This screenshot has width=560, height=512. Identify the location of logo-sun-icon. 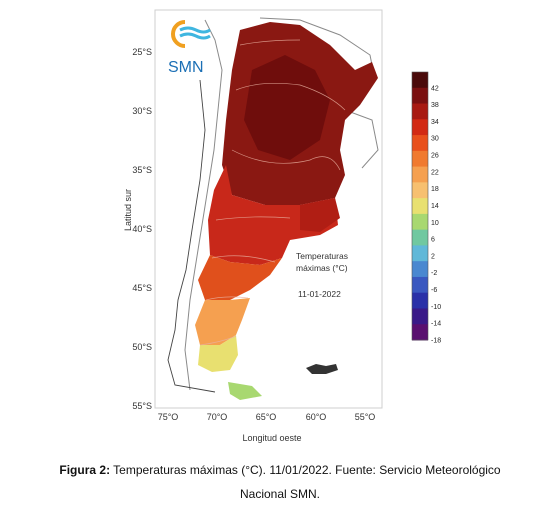
(178, 34).